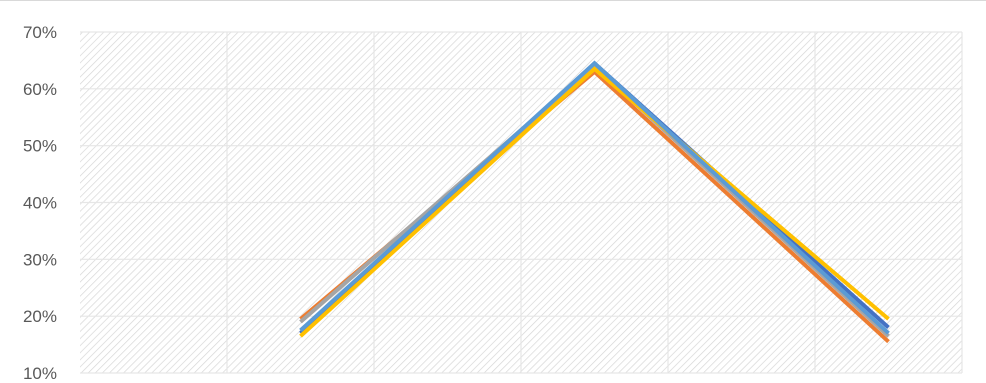 This screenshot has height=383, width=986. I want to click on y-tick-label: 30%, so click(40, 259).